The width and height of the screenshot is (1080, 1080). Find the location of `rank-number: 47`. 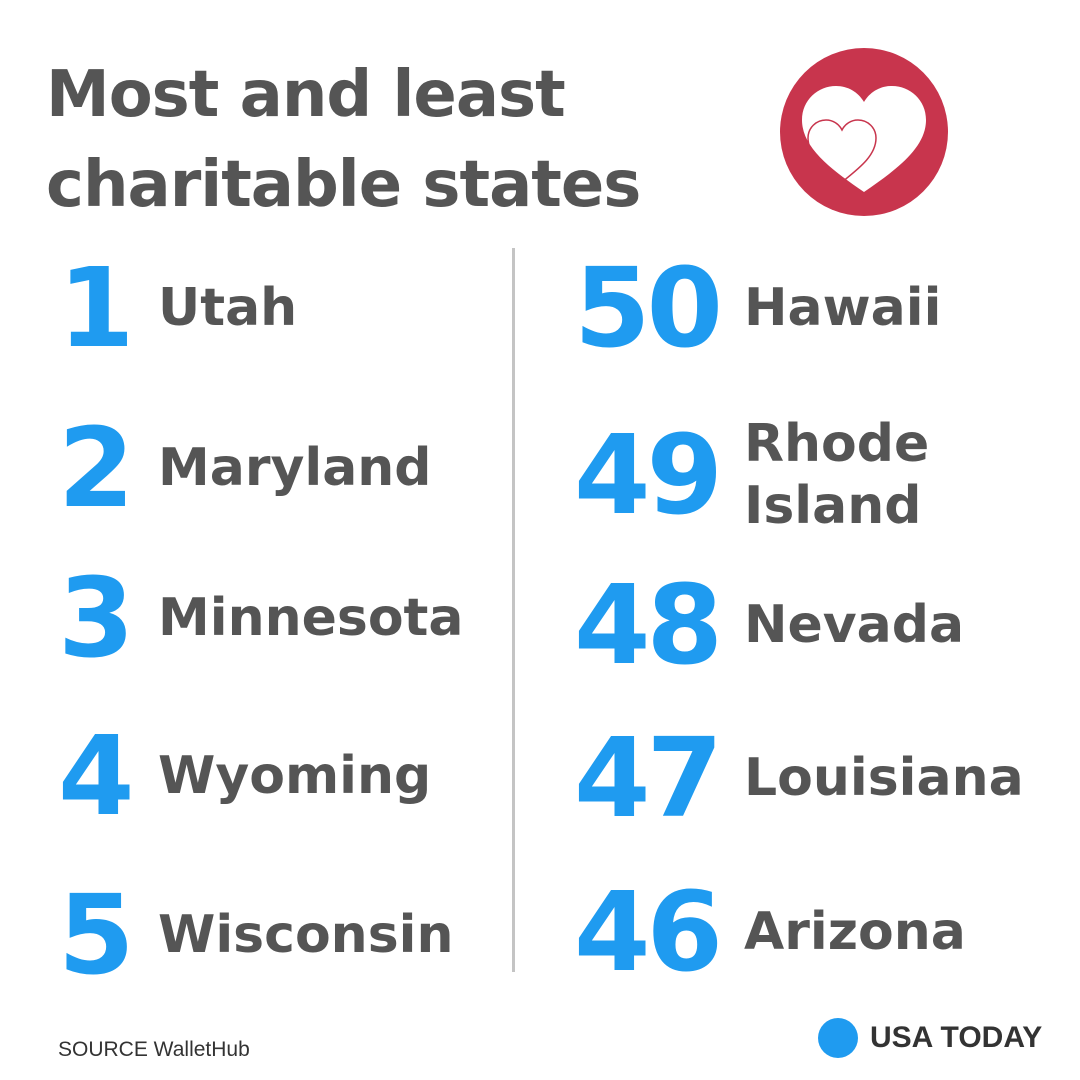

rank-number: 47 is located at coordinates (648, 778).